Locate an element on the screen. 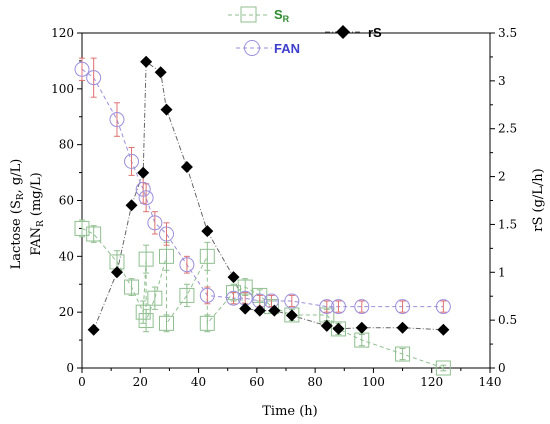 The height and width of the screenshot is (424, 550). legend-marker-circle is located at coordinates (252, 48).